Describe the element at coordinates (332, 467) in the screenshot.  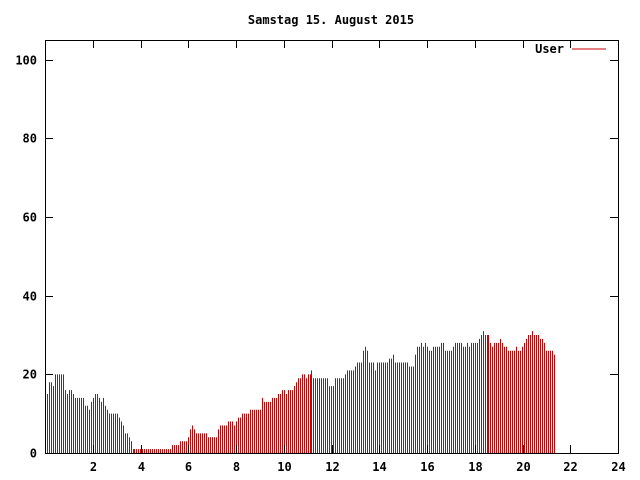
I see `x-tick-label: 12` at that location.